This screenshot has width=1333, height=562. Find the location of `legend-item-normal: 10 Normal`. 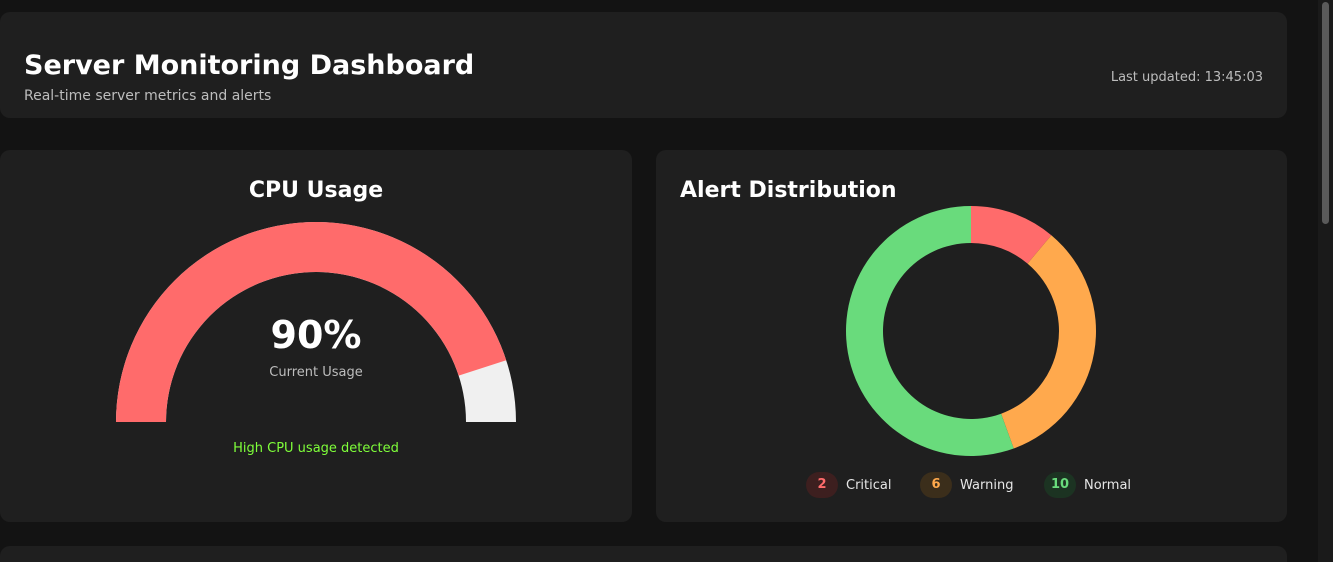

legend-item-normal: 10 Normal is located at coordinates (1087, 485).